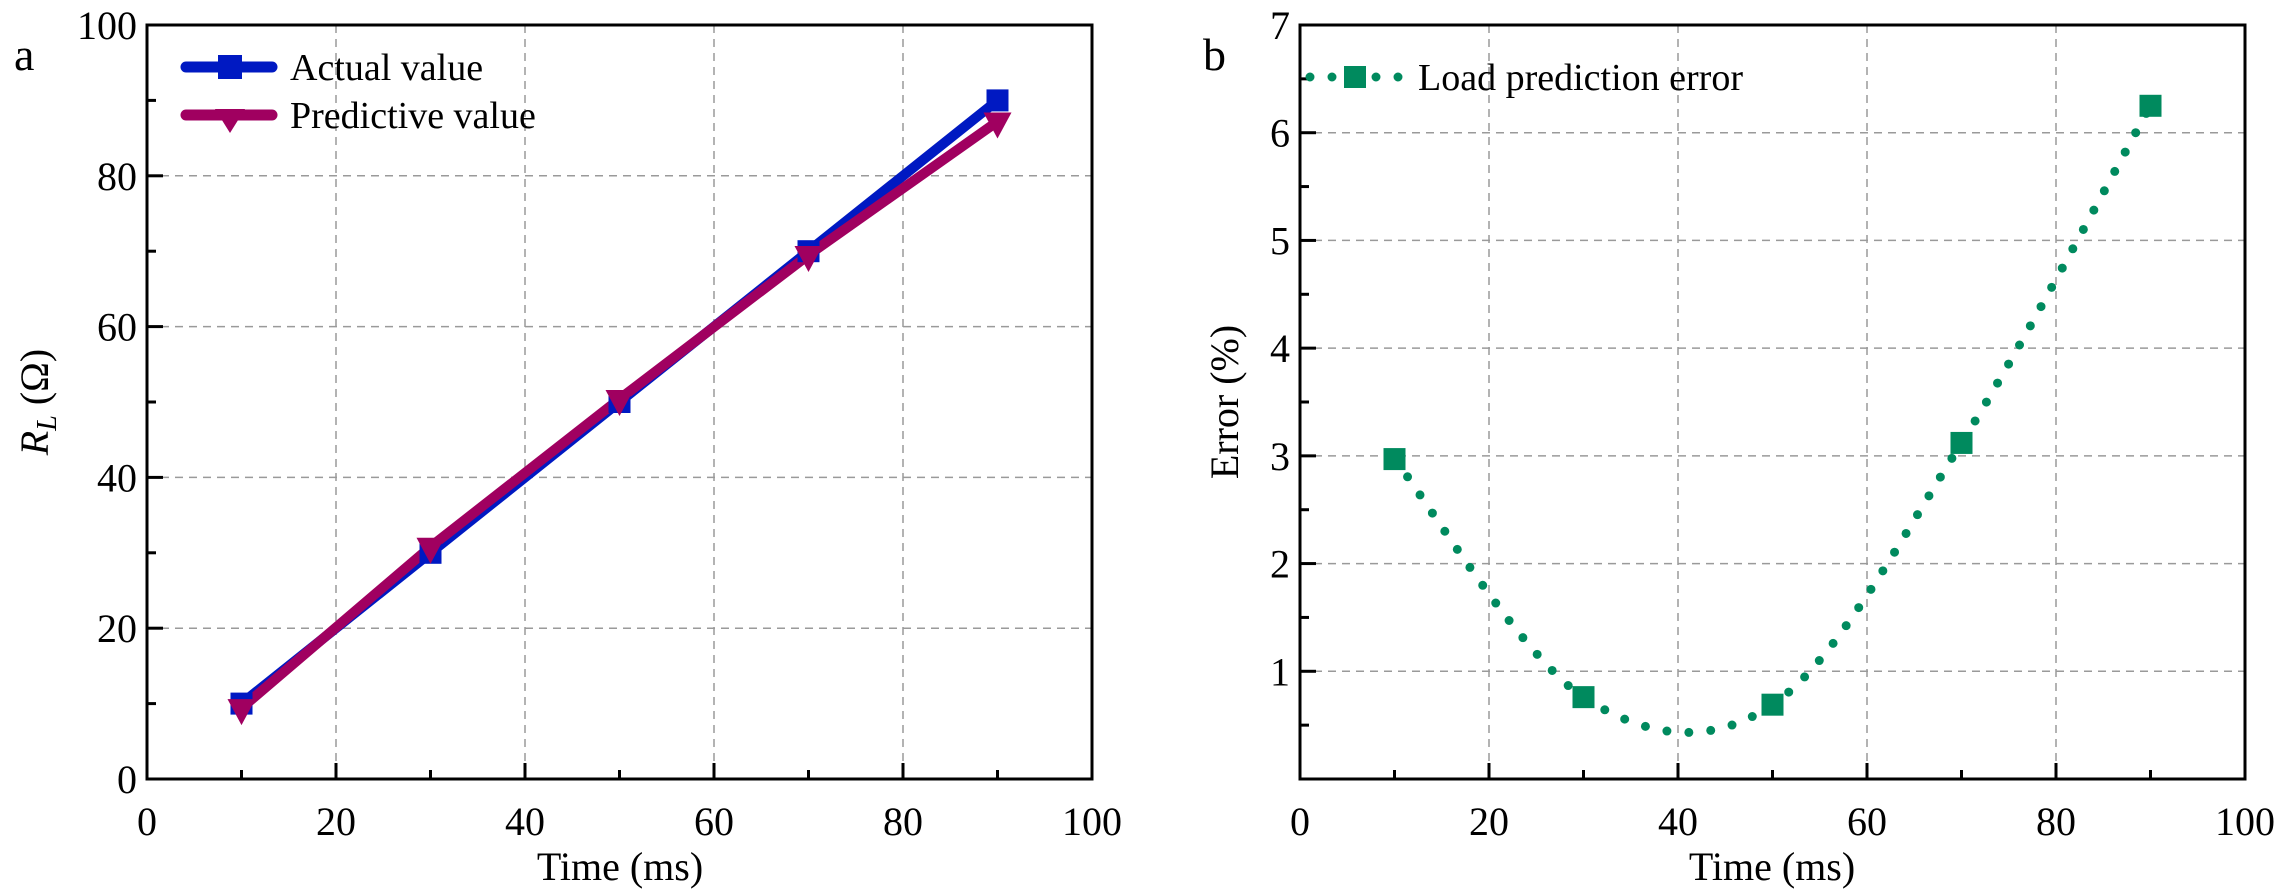 This screenshot has height=894, width=2283. Describe the element at coordinates (620, 866) in the screenshot. I see `x-axis-title-a: Time (ms)` at that location.